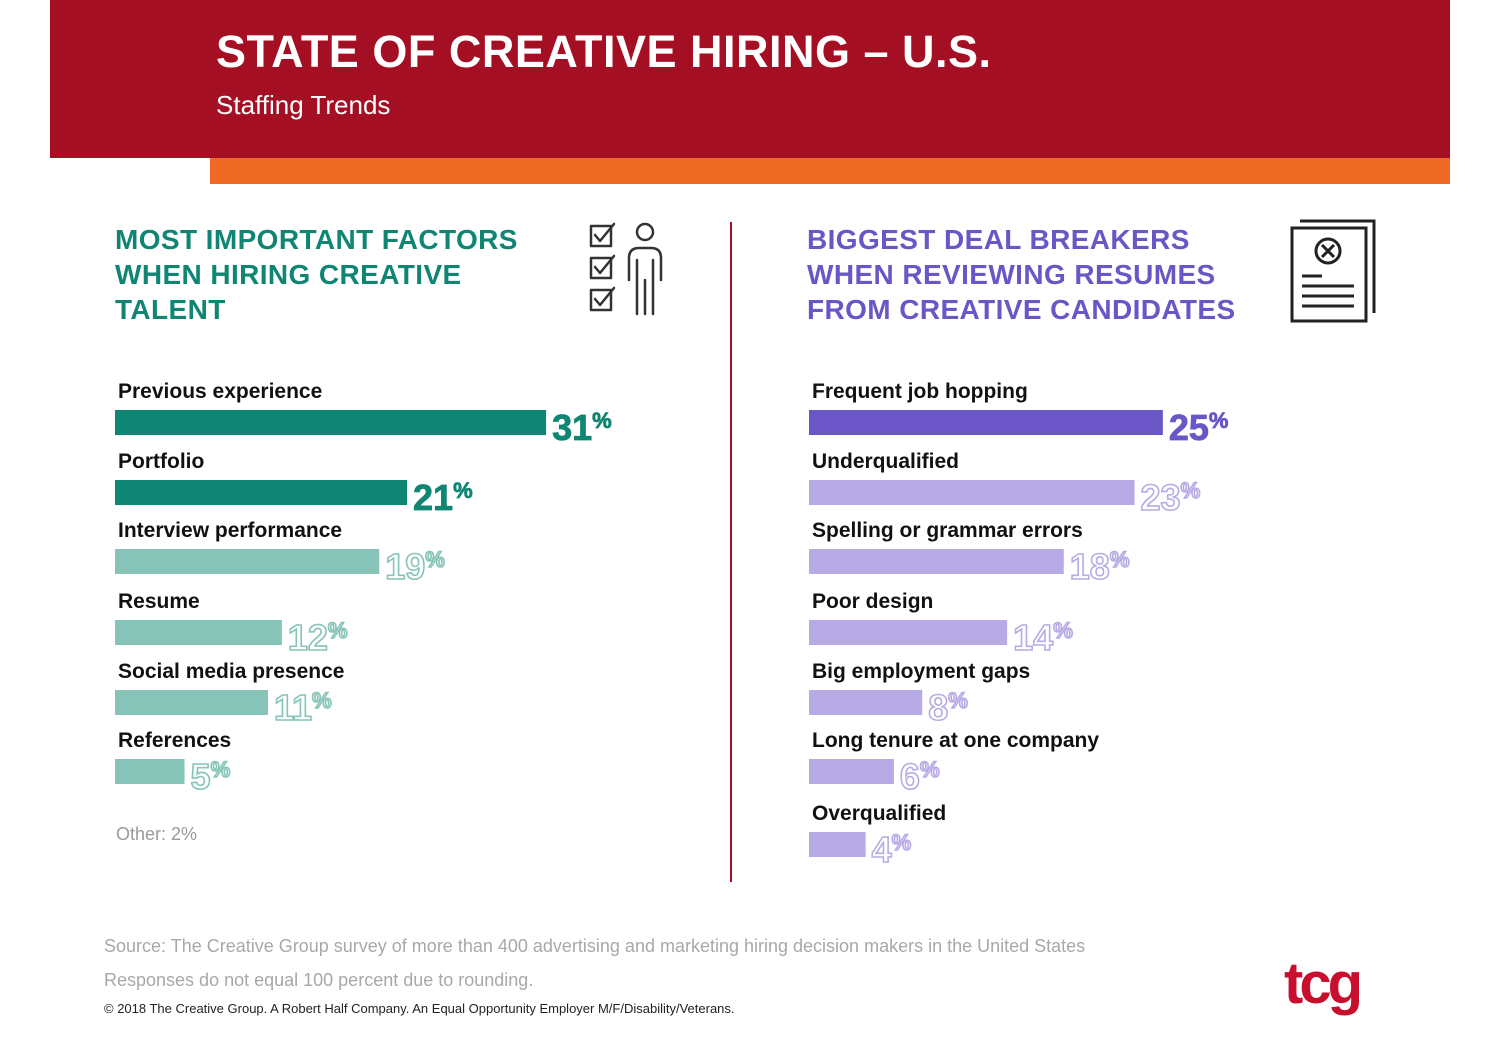  What do you see at coordinates (1171, 497) in the screenshot?
I see `value-label: 23%` at bounding box center [1171, 497].